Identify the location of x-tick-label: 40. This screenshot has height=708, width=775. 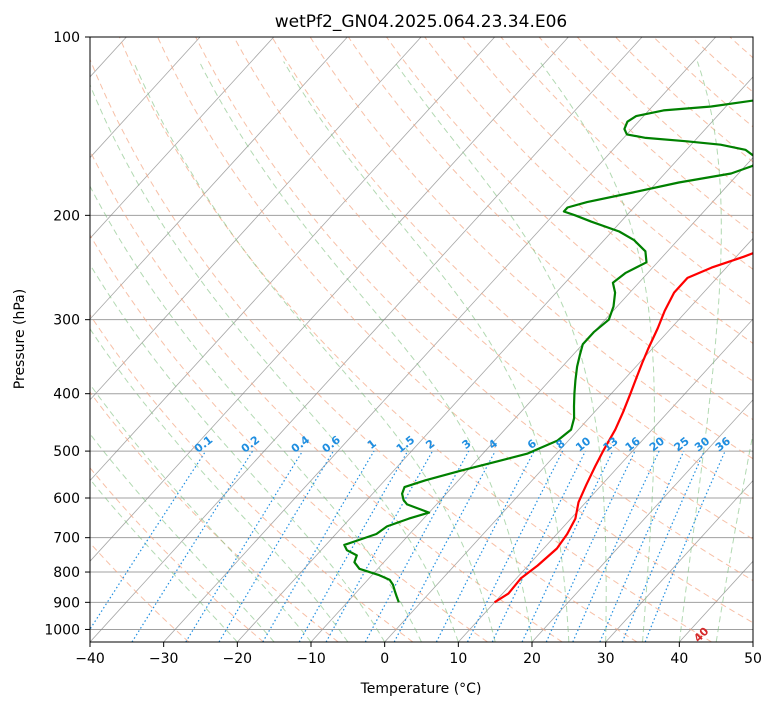
(679, 659).